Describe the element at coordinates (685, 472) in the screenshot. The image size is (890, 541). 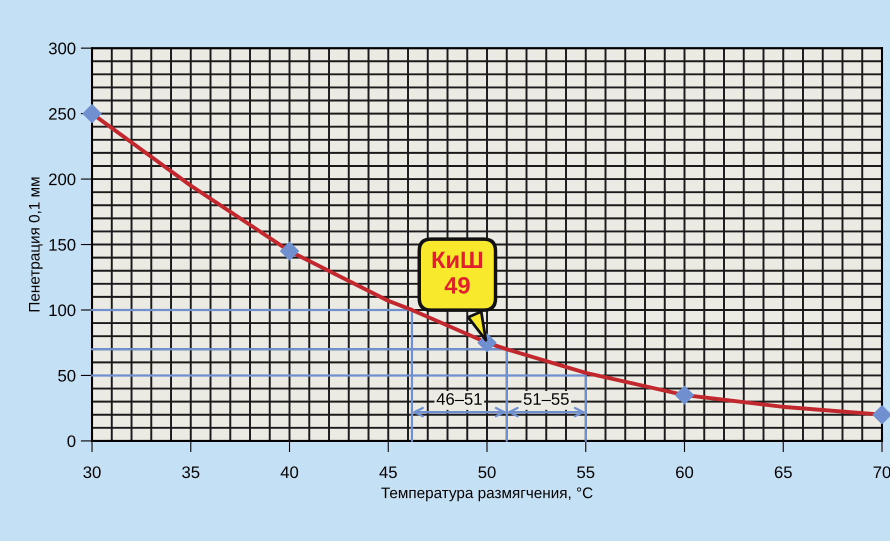
I see `x-tick-label: 60` at that location.